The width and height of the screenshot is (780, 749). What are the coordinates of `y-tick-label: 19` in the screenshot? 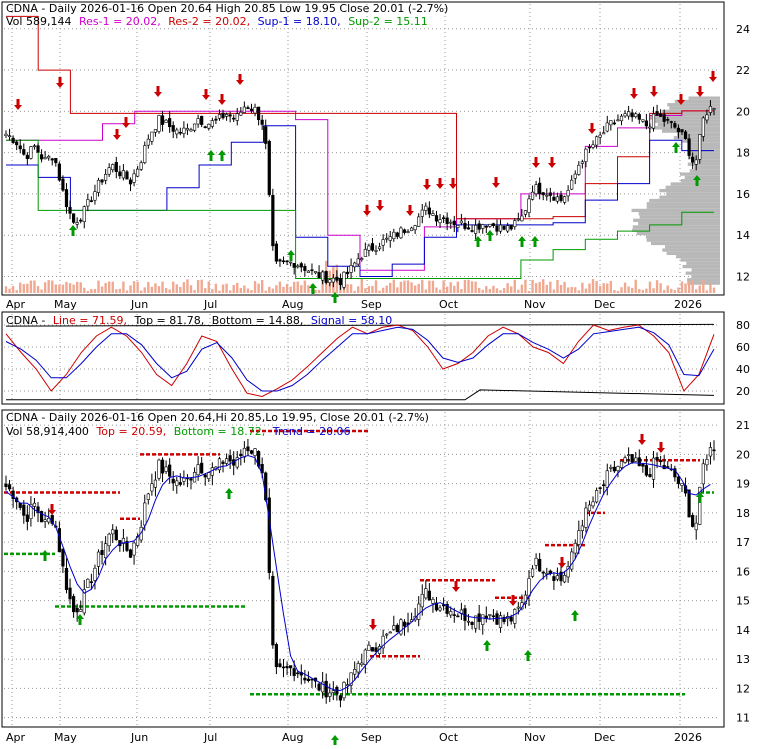 It's located at (743, 484).